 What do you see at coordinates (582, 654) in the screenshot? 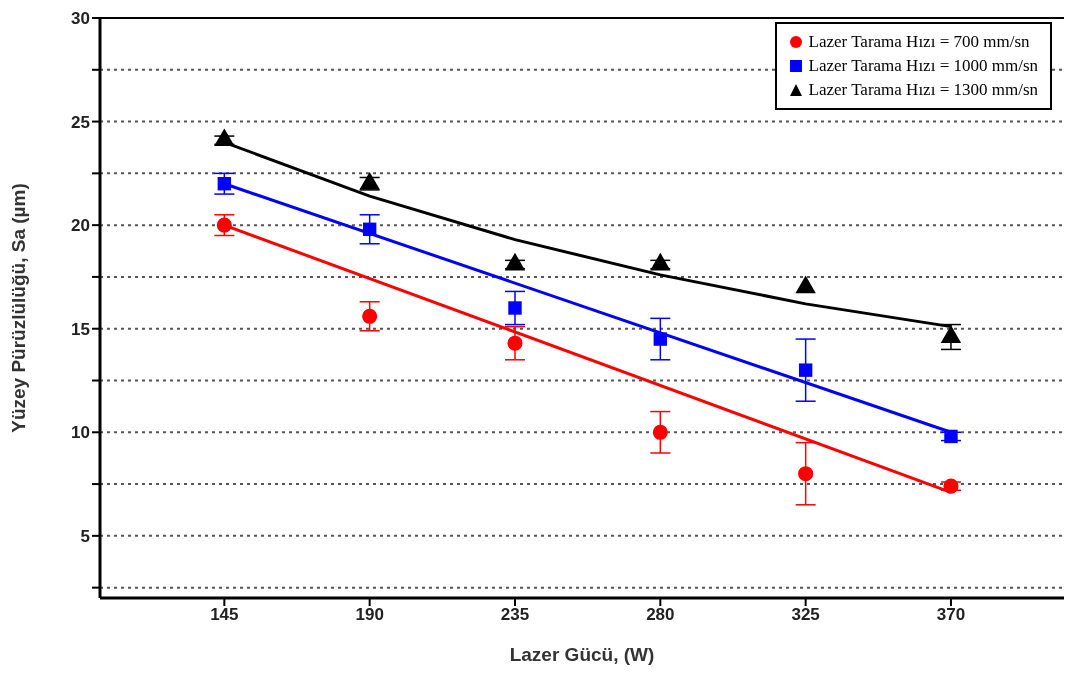
I see `x-axis-title: Lazer Gücü, (W)` at bounding box center [582, 654].